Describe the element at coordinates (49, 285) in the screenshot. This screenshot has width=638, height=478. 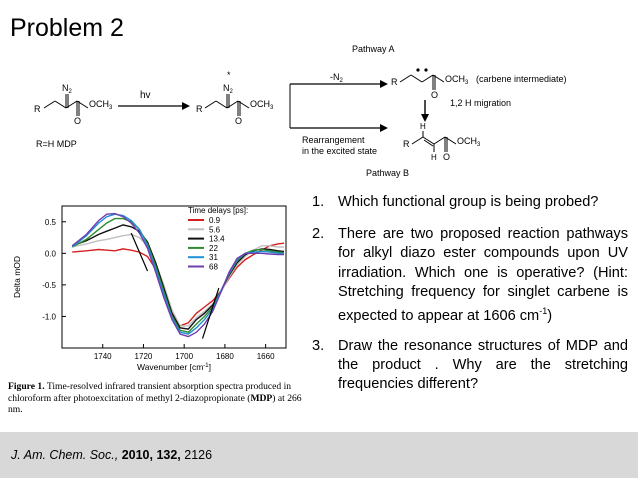
I see `y-tick-label: -0.5` at that location.